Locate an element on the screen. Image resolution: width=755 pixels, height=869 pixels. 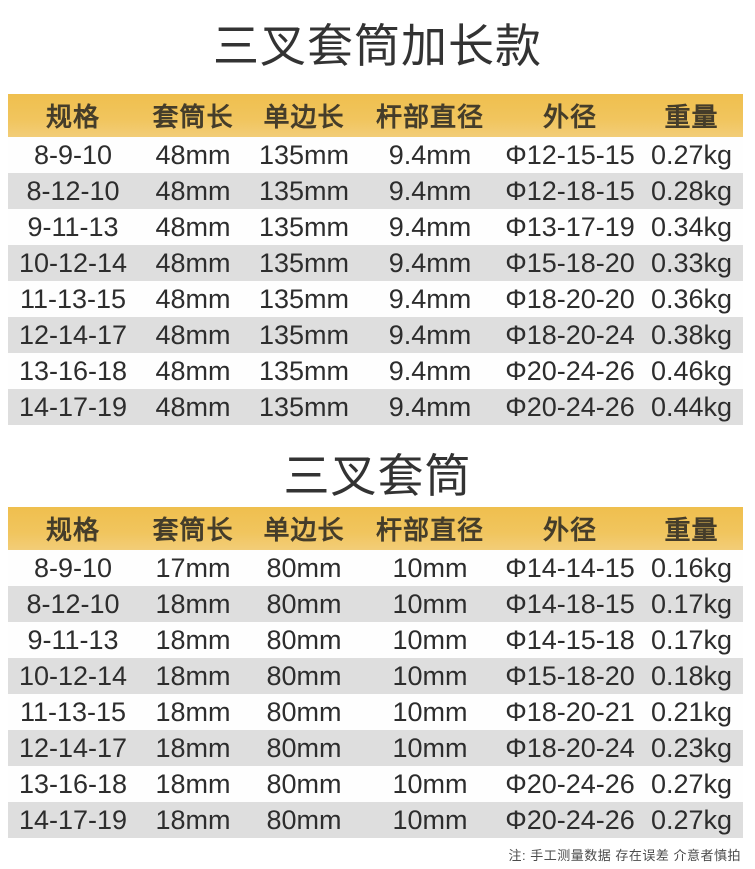
table-cell: Φ12-15-15 is located at coordinates (570, 154).